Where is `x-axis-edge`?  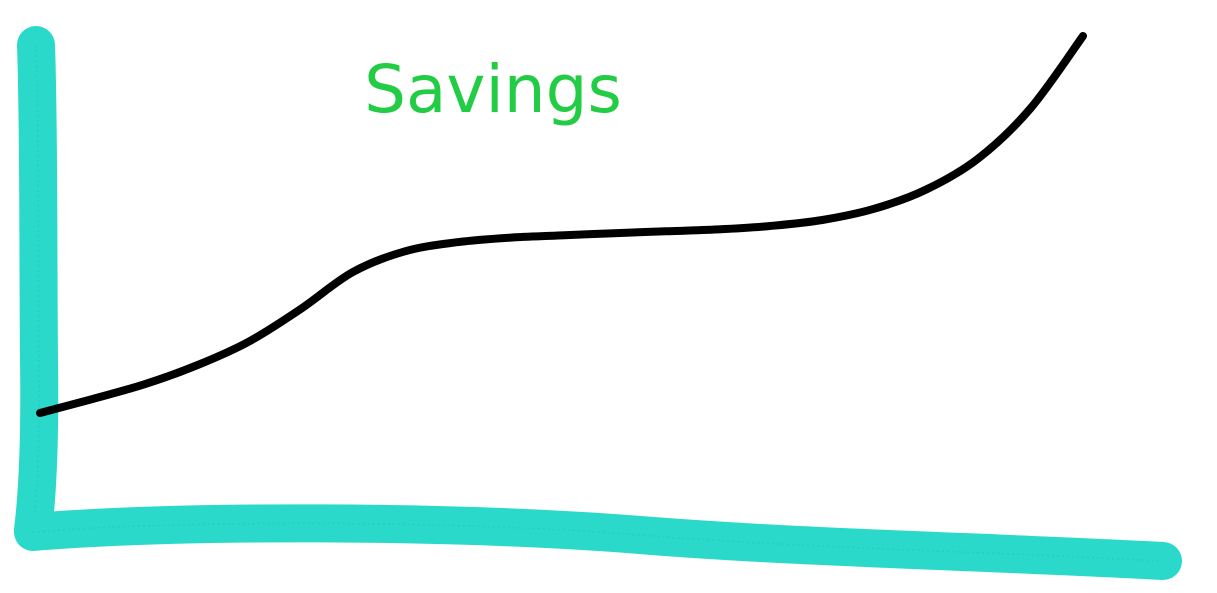
x-axis-edge is located at coordinates (598, 542).